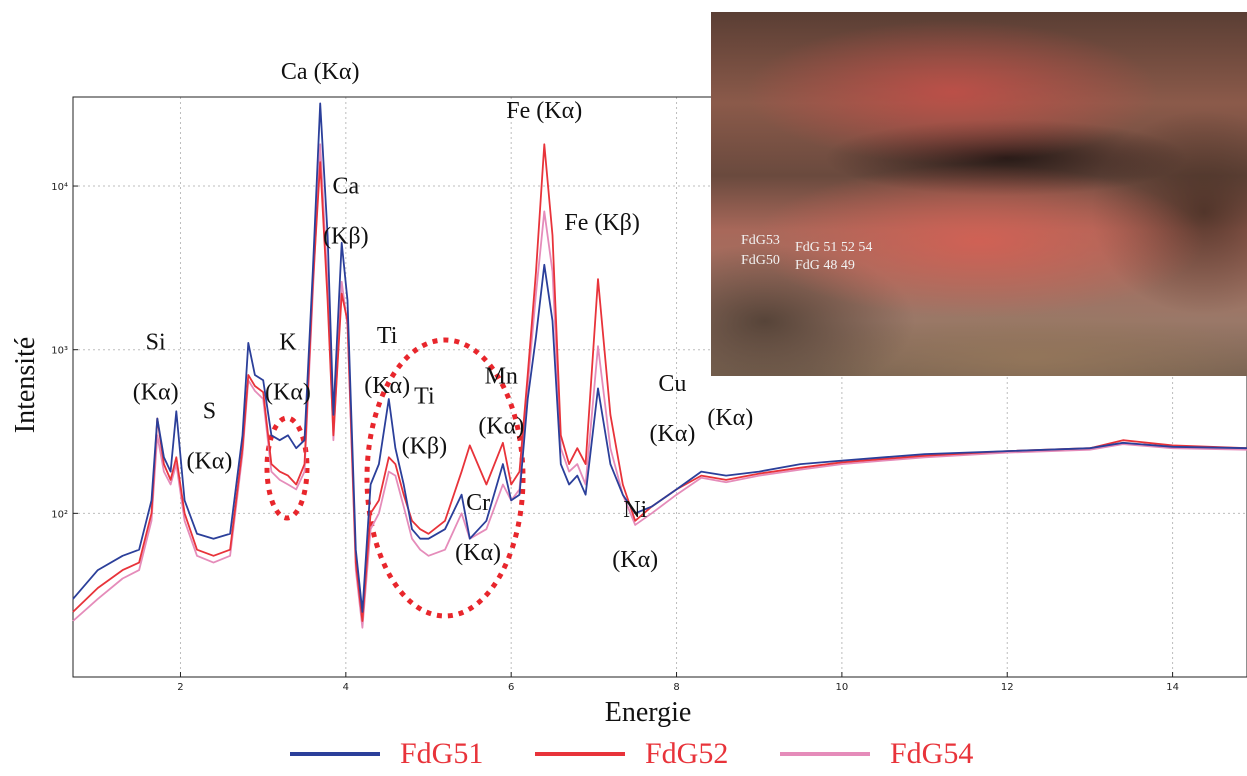 Image resolution: width=1247 pixels, height=776 pixels. Describe the element at coordinates (635, 510) in the screenshot. I see `peak-label: Ni` at that location.